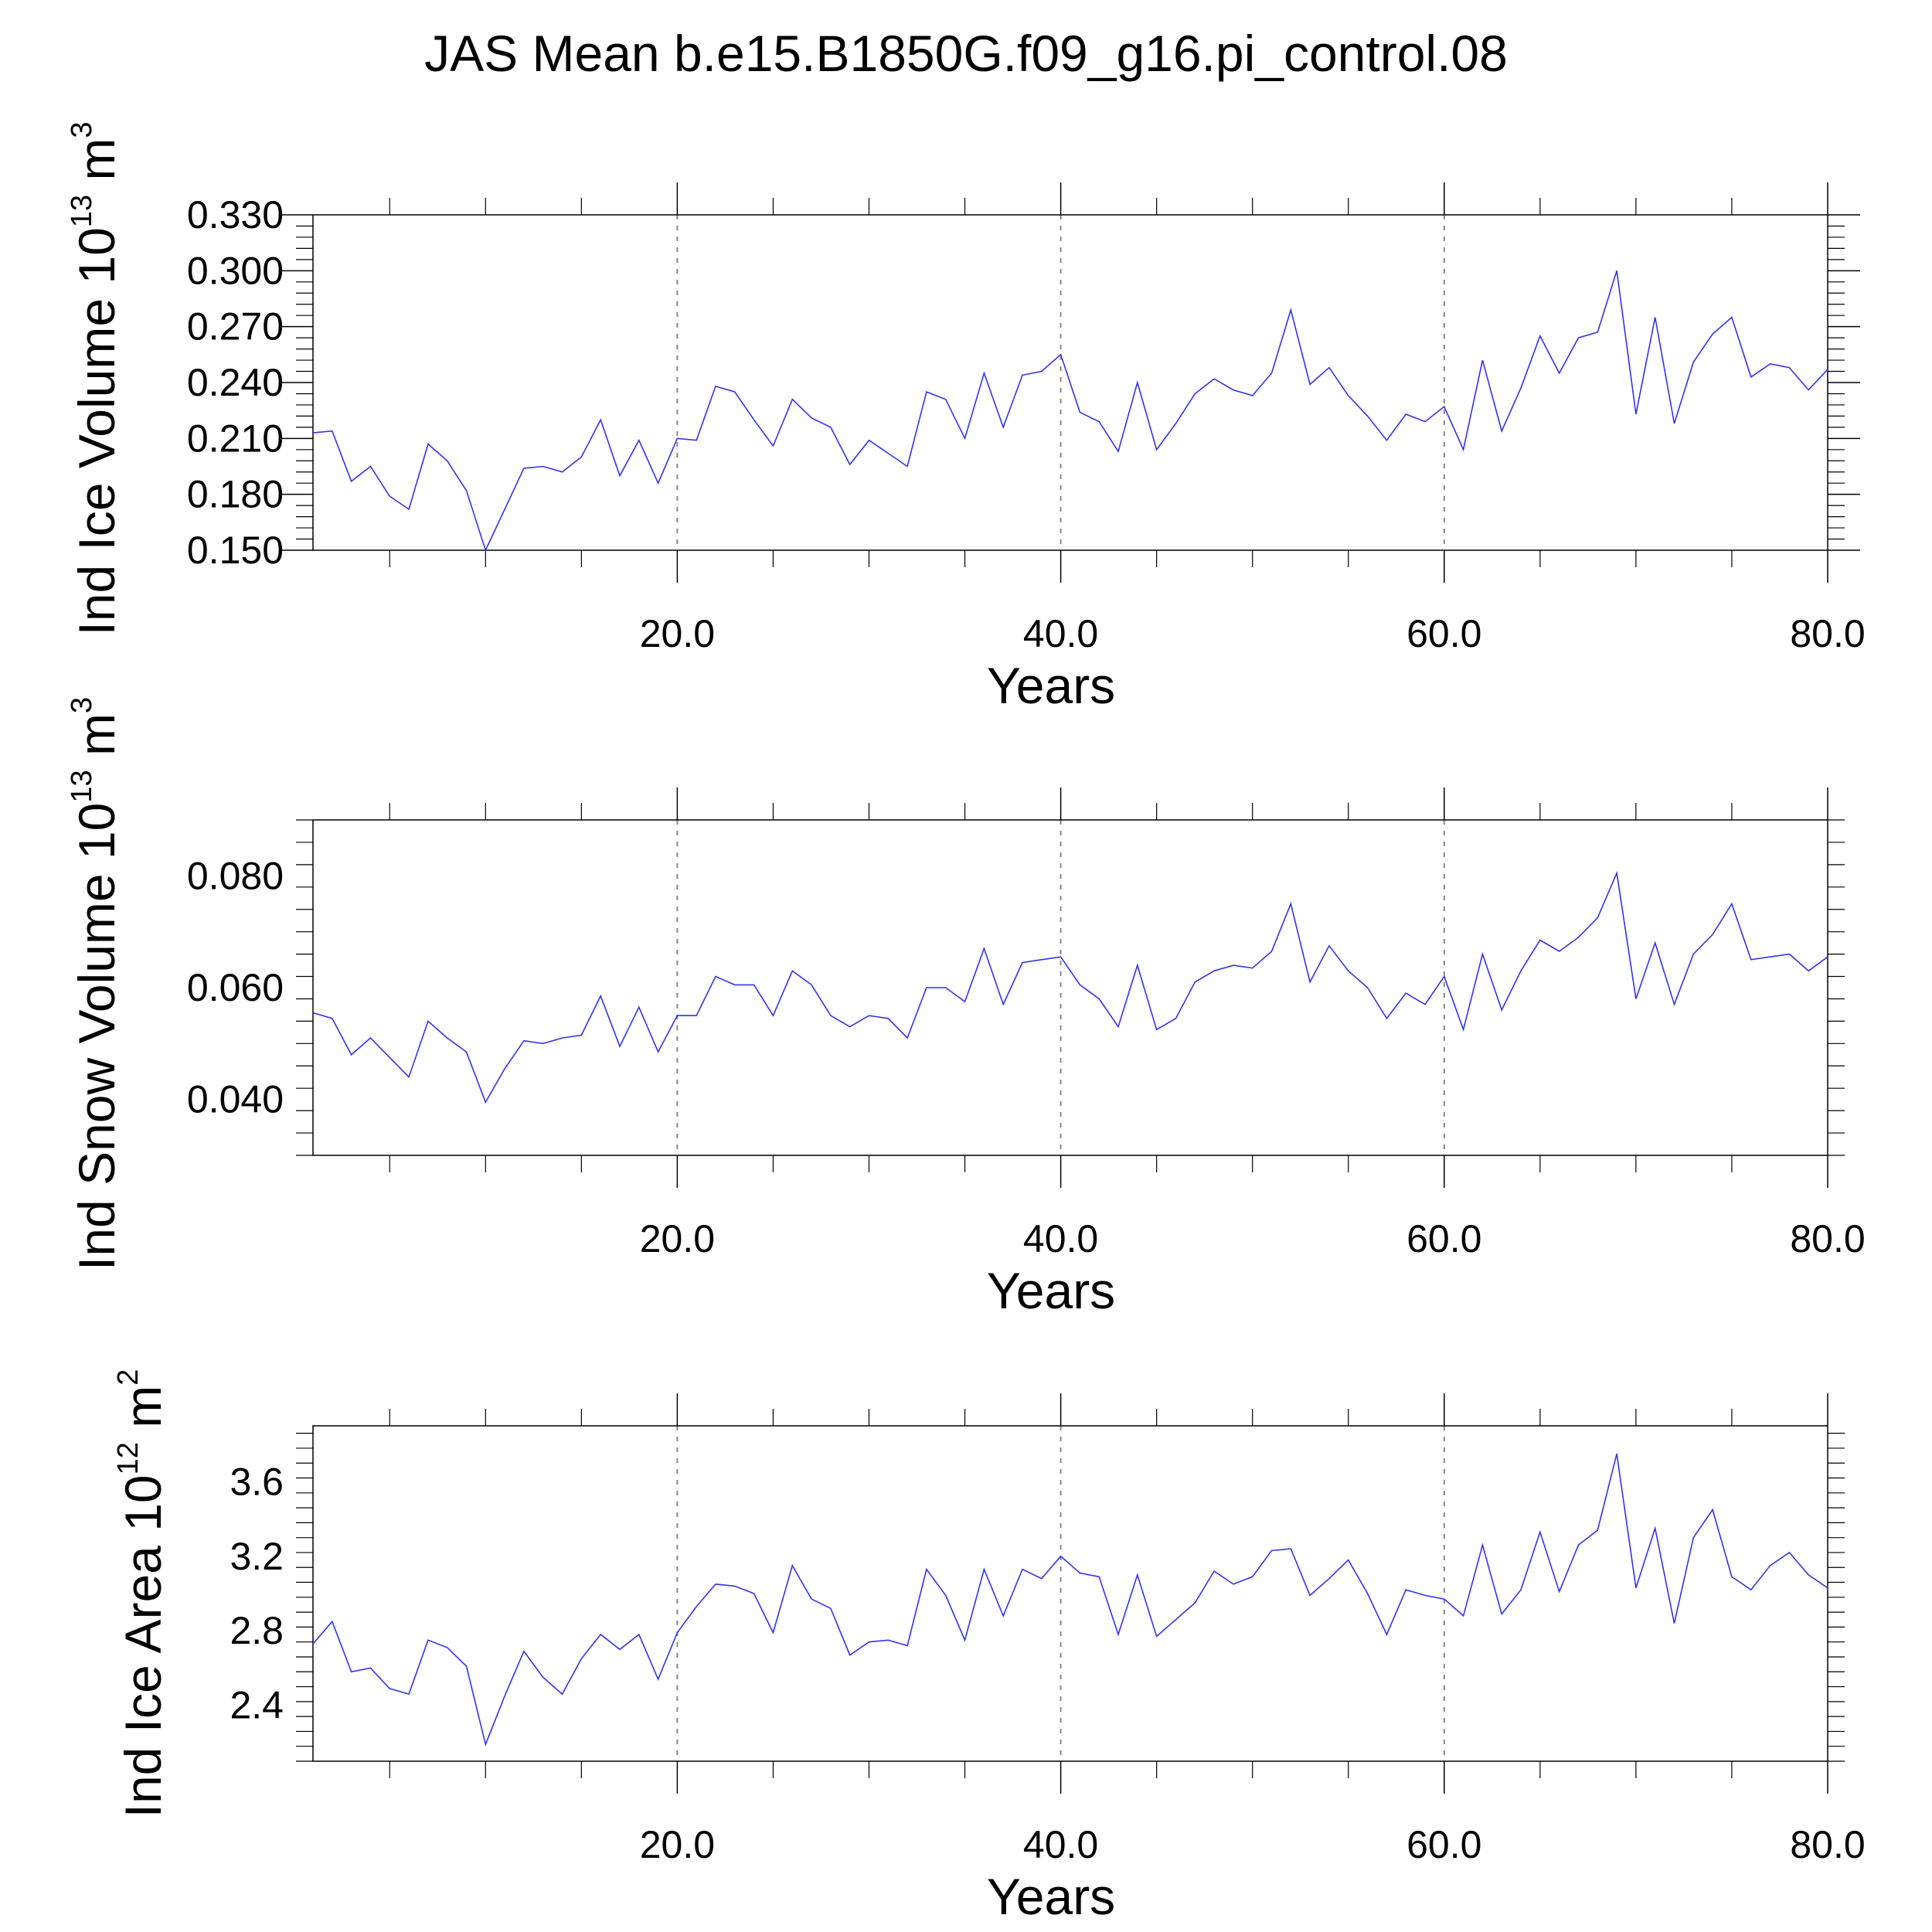  Describe the element at coordinates (95, 378) in the screenshot. I see `y-axis-title: Ind Ice Volume 1013 m3` at that location.